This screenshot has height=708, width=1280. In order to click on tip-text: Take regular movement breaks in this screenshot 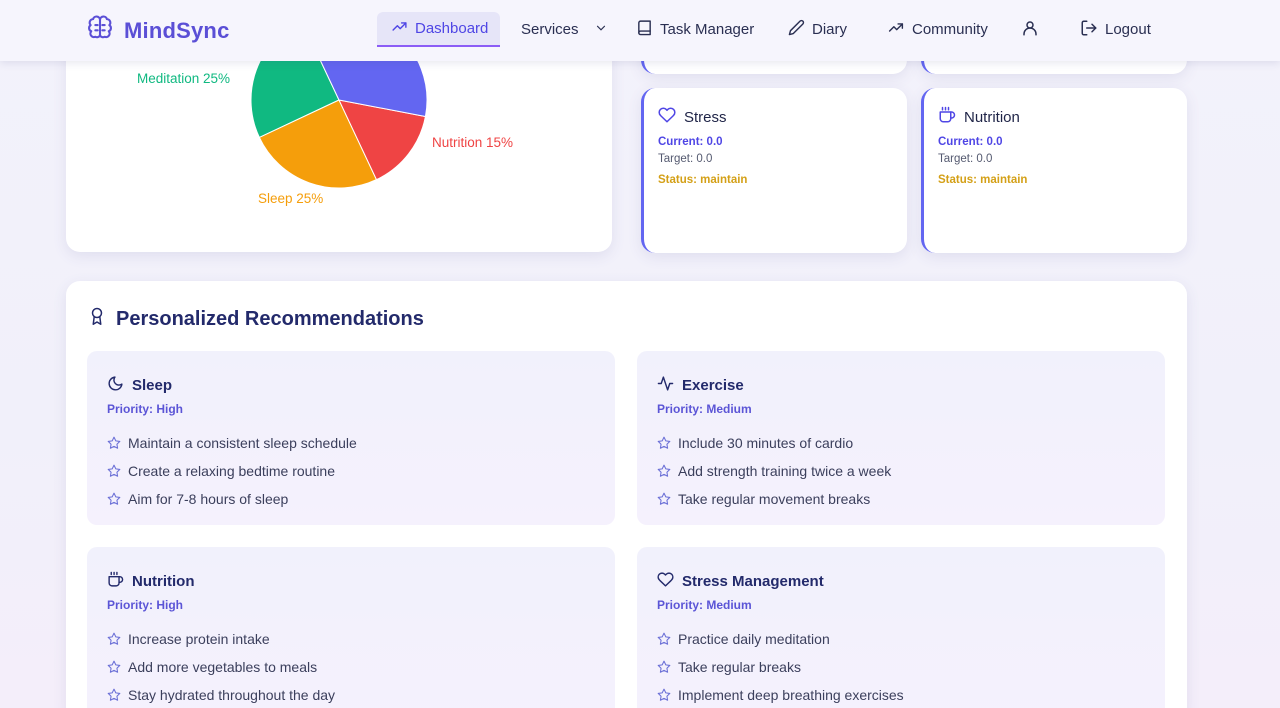, I will do `click(774, 499)`.